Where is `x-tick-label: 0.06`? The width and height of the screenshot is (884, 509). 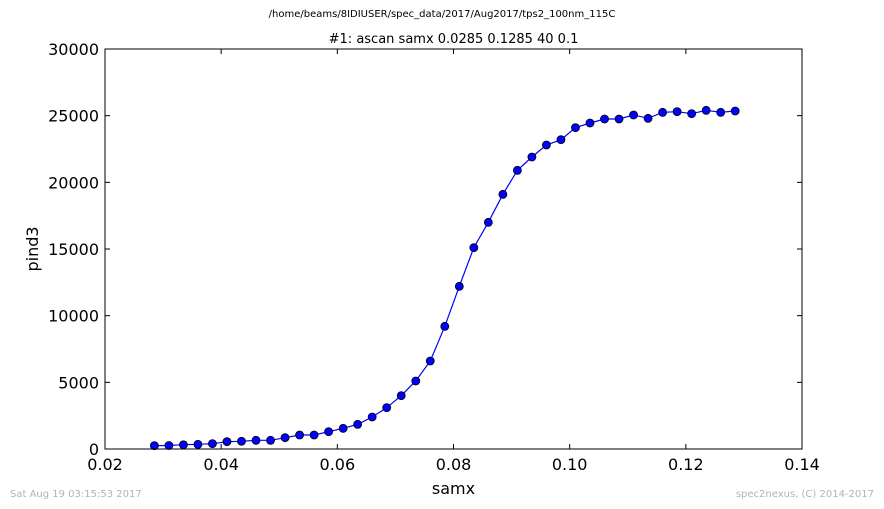
x-tick-label: 0.06 is located at coordinates (338, 464).